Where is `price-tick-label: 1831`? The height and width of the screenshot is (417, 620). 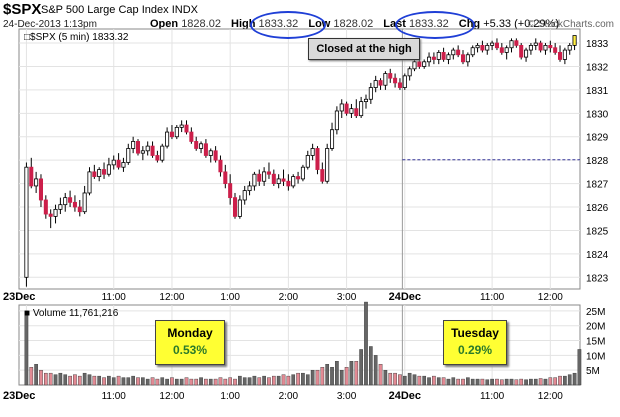 price-tick-label: 1831 is located at coordinates (597, 91).